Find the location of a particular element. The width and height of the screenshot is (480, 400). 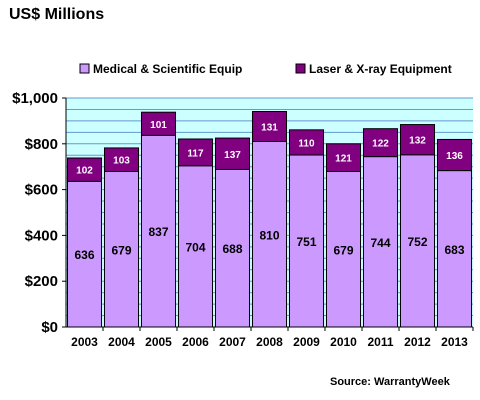

data-label-medical: 837 is located at coordinates (158, 232).